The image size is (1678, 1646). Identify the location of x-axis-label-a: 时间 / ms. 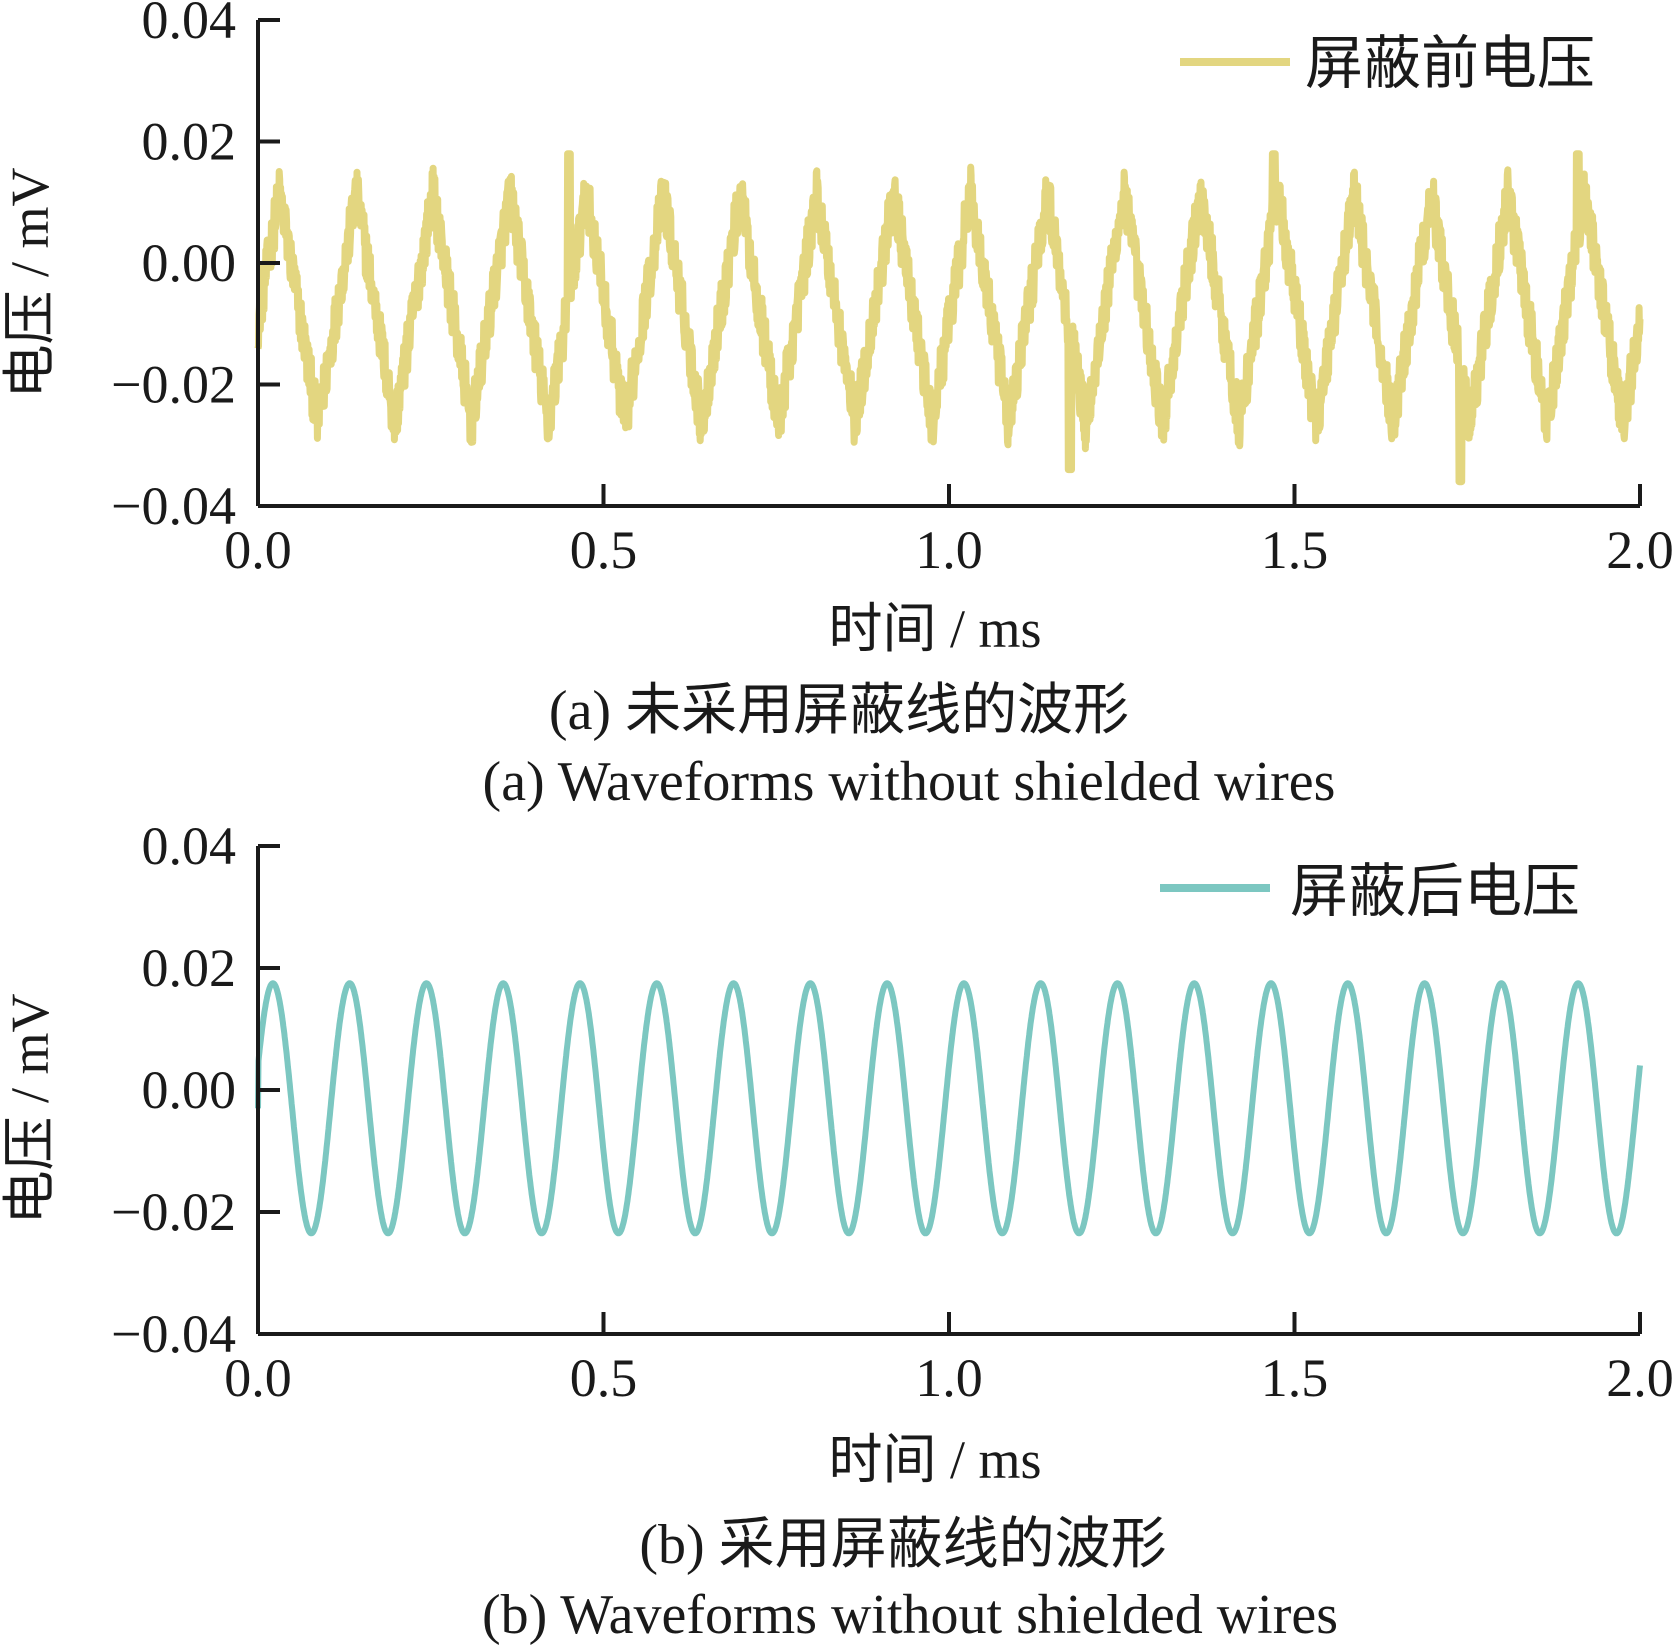
(934, 629).